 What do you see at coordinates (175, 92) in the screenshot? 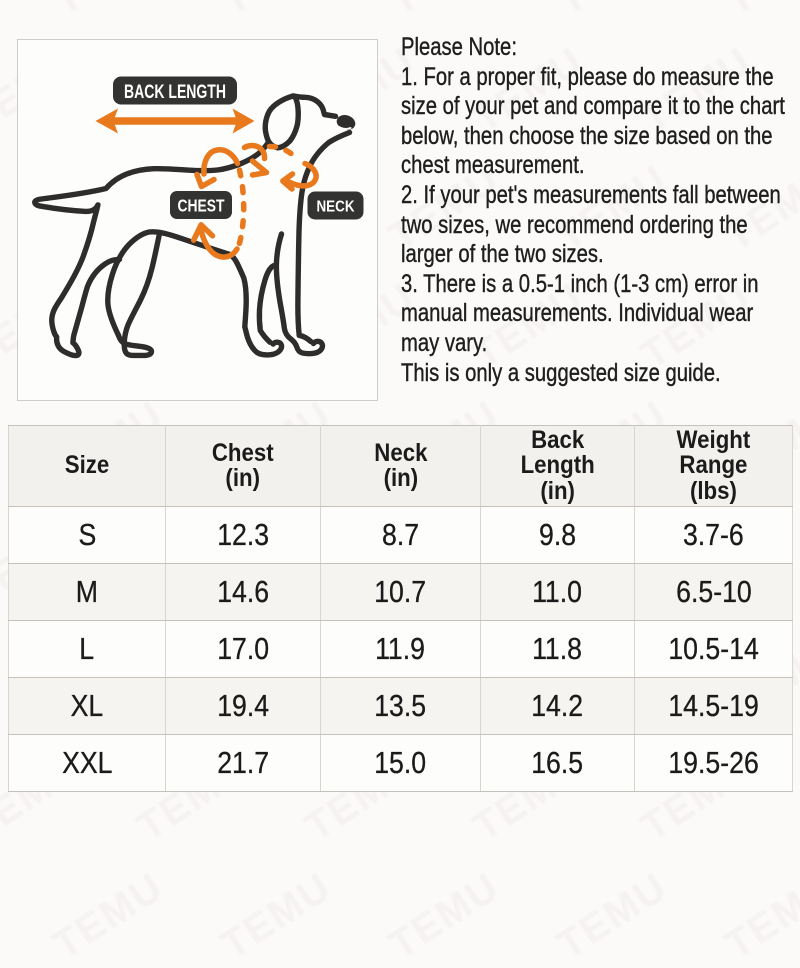
I see `svg-text: BACK LENGTH` at bounding box center [175, 92].